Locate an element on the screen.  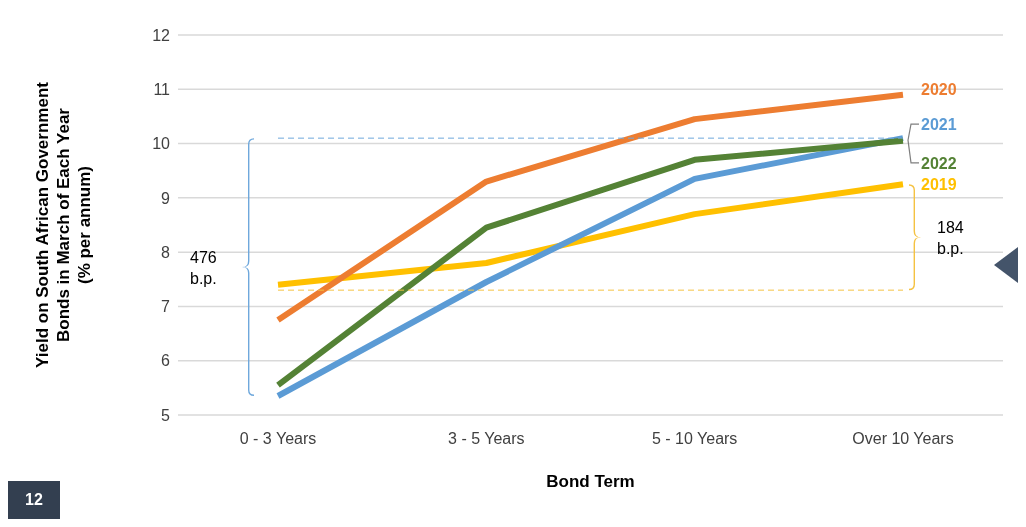
x-tick-label: Over 10 Years is located at coordinates (903, 439).